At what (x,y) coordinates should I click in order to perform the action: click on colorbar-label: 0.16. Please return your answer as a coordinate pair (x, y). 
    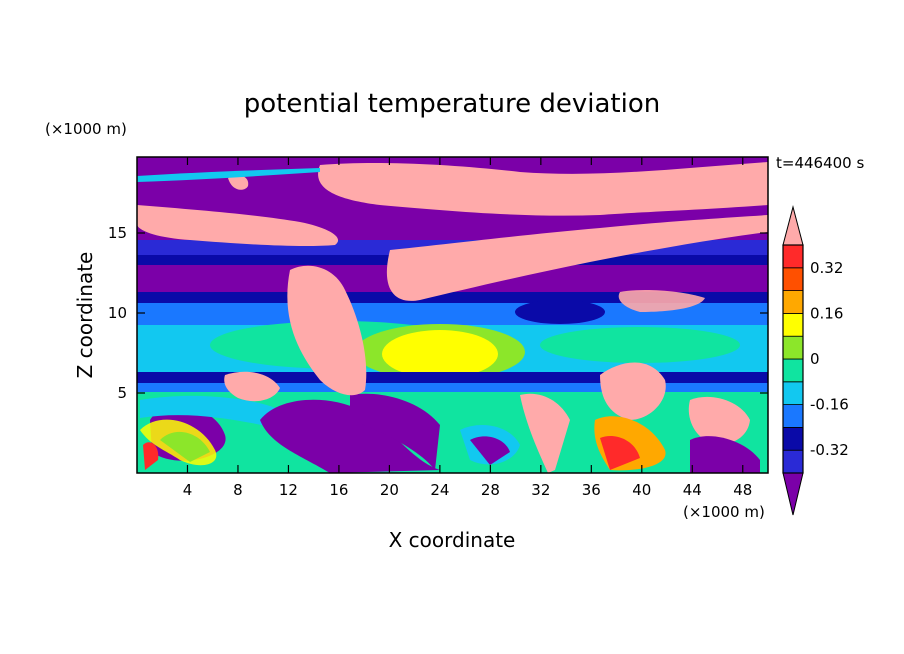
    Looking at the image, I should click on (826, 313).